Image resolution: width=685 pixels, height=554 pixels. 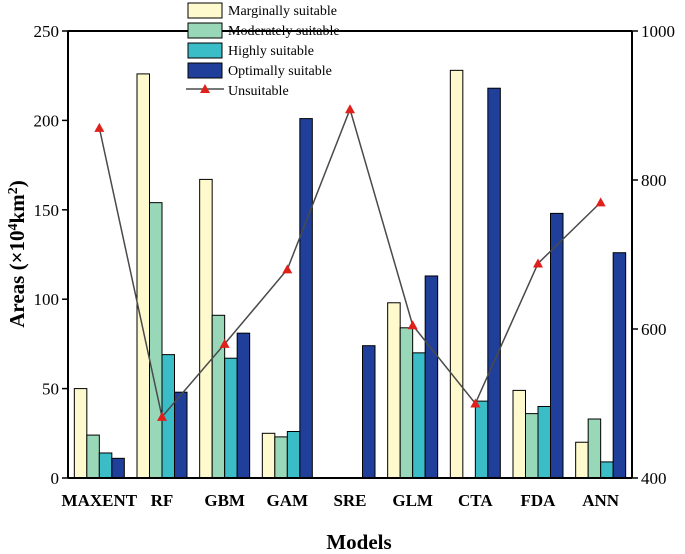 I want to click on legend-label-highly: Highly suitable, so click(x=271, y=51).